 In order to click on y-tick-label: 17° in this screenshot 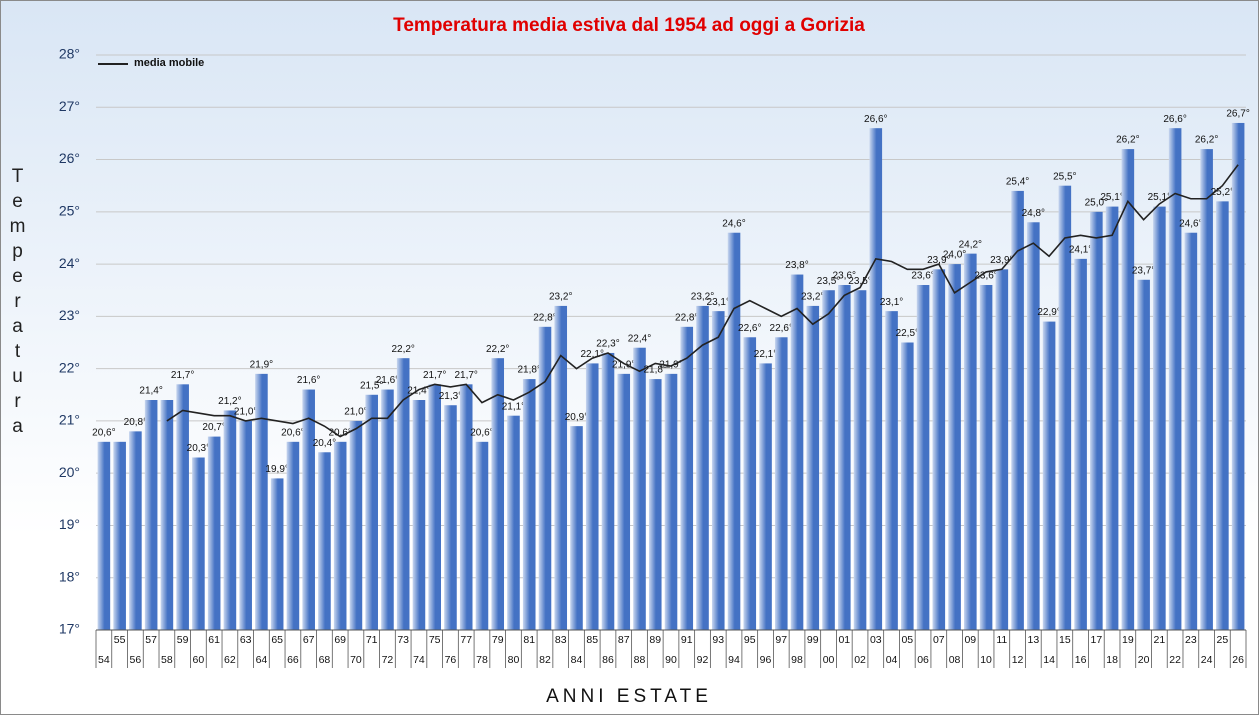, I will do `click(69, 629)`.